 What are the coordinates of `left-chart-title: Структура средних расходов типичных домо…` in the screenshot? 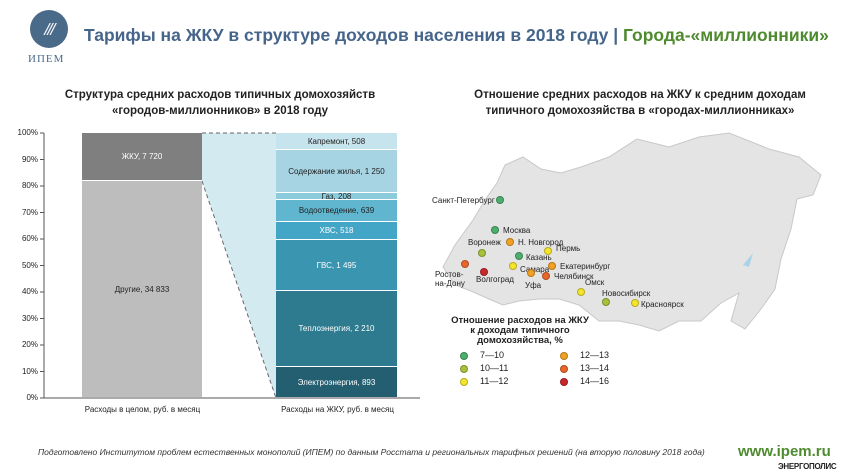 It's located at (220, 103).